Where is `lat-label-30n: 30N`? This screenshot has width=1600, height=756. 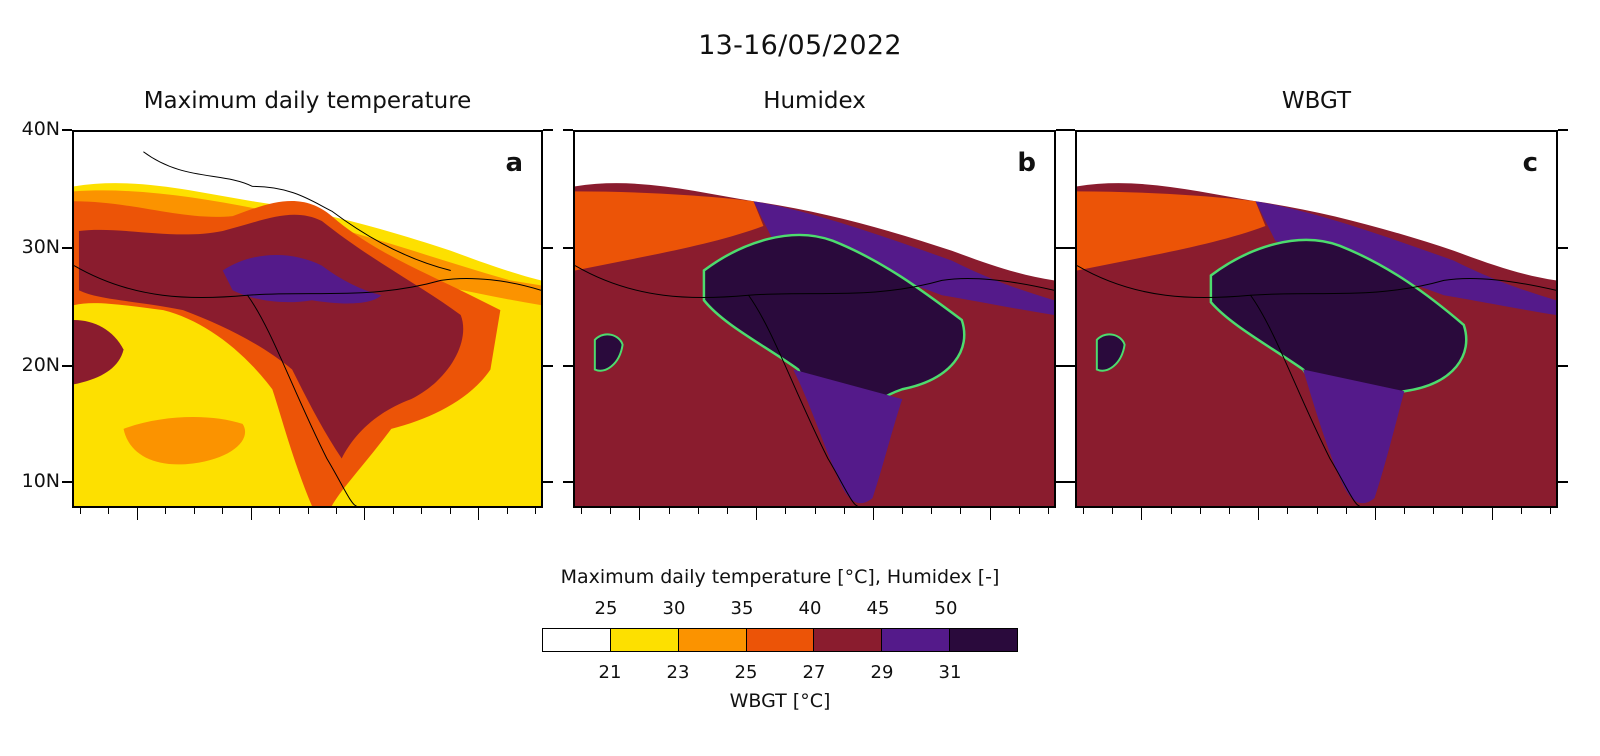
lat-label-30n: 30N is located at coordinates (40, 247).